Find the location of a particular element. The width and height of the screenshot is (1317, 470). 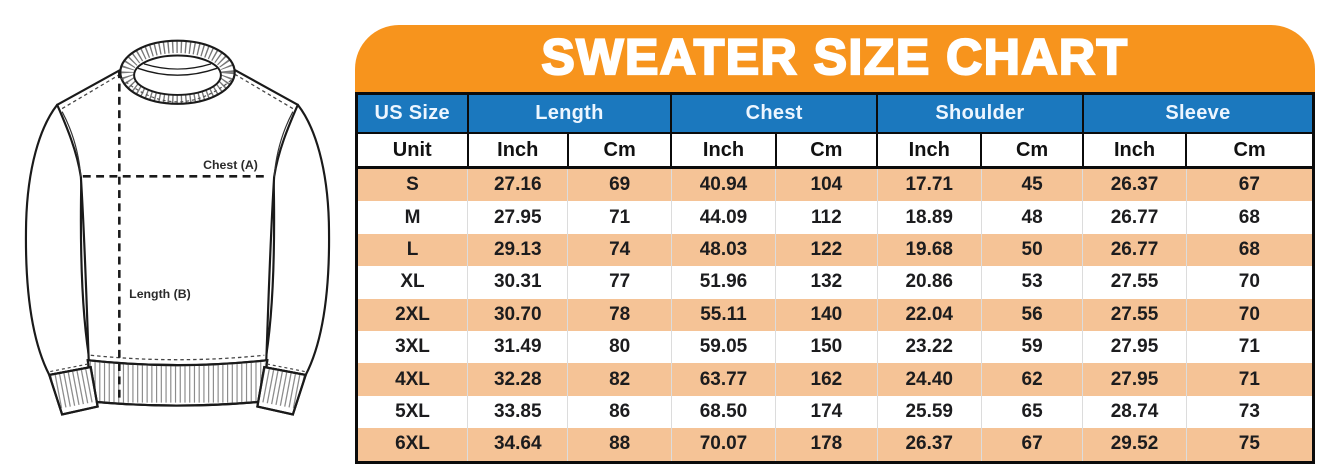

value-cell: 18.89 is located at coordinates (929, 217).